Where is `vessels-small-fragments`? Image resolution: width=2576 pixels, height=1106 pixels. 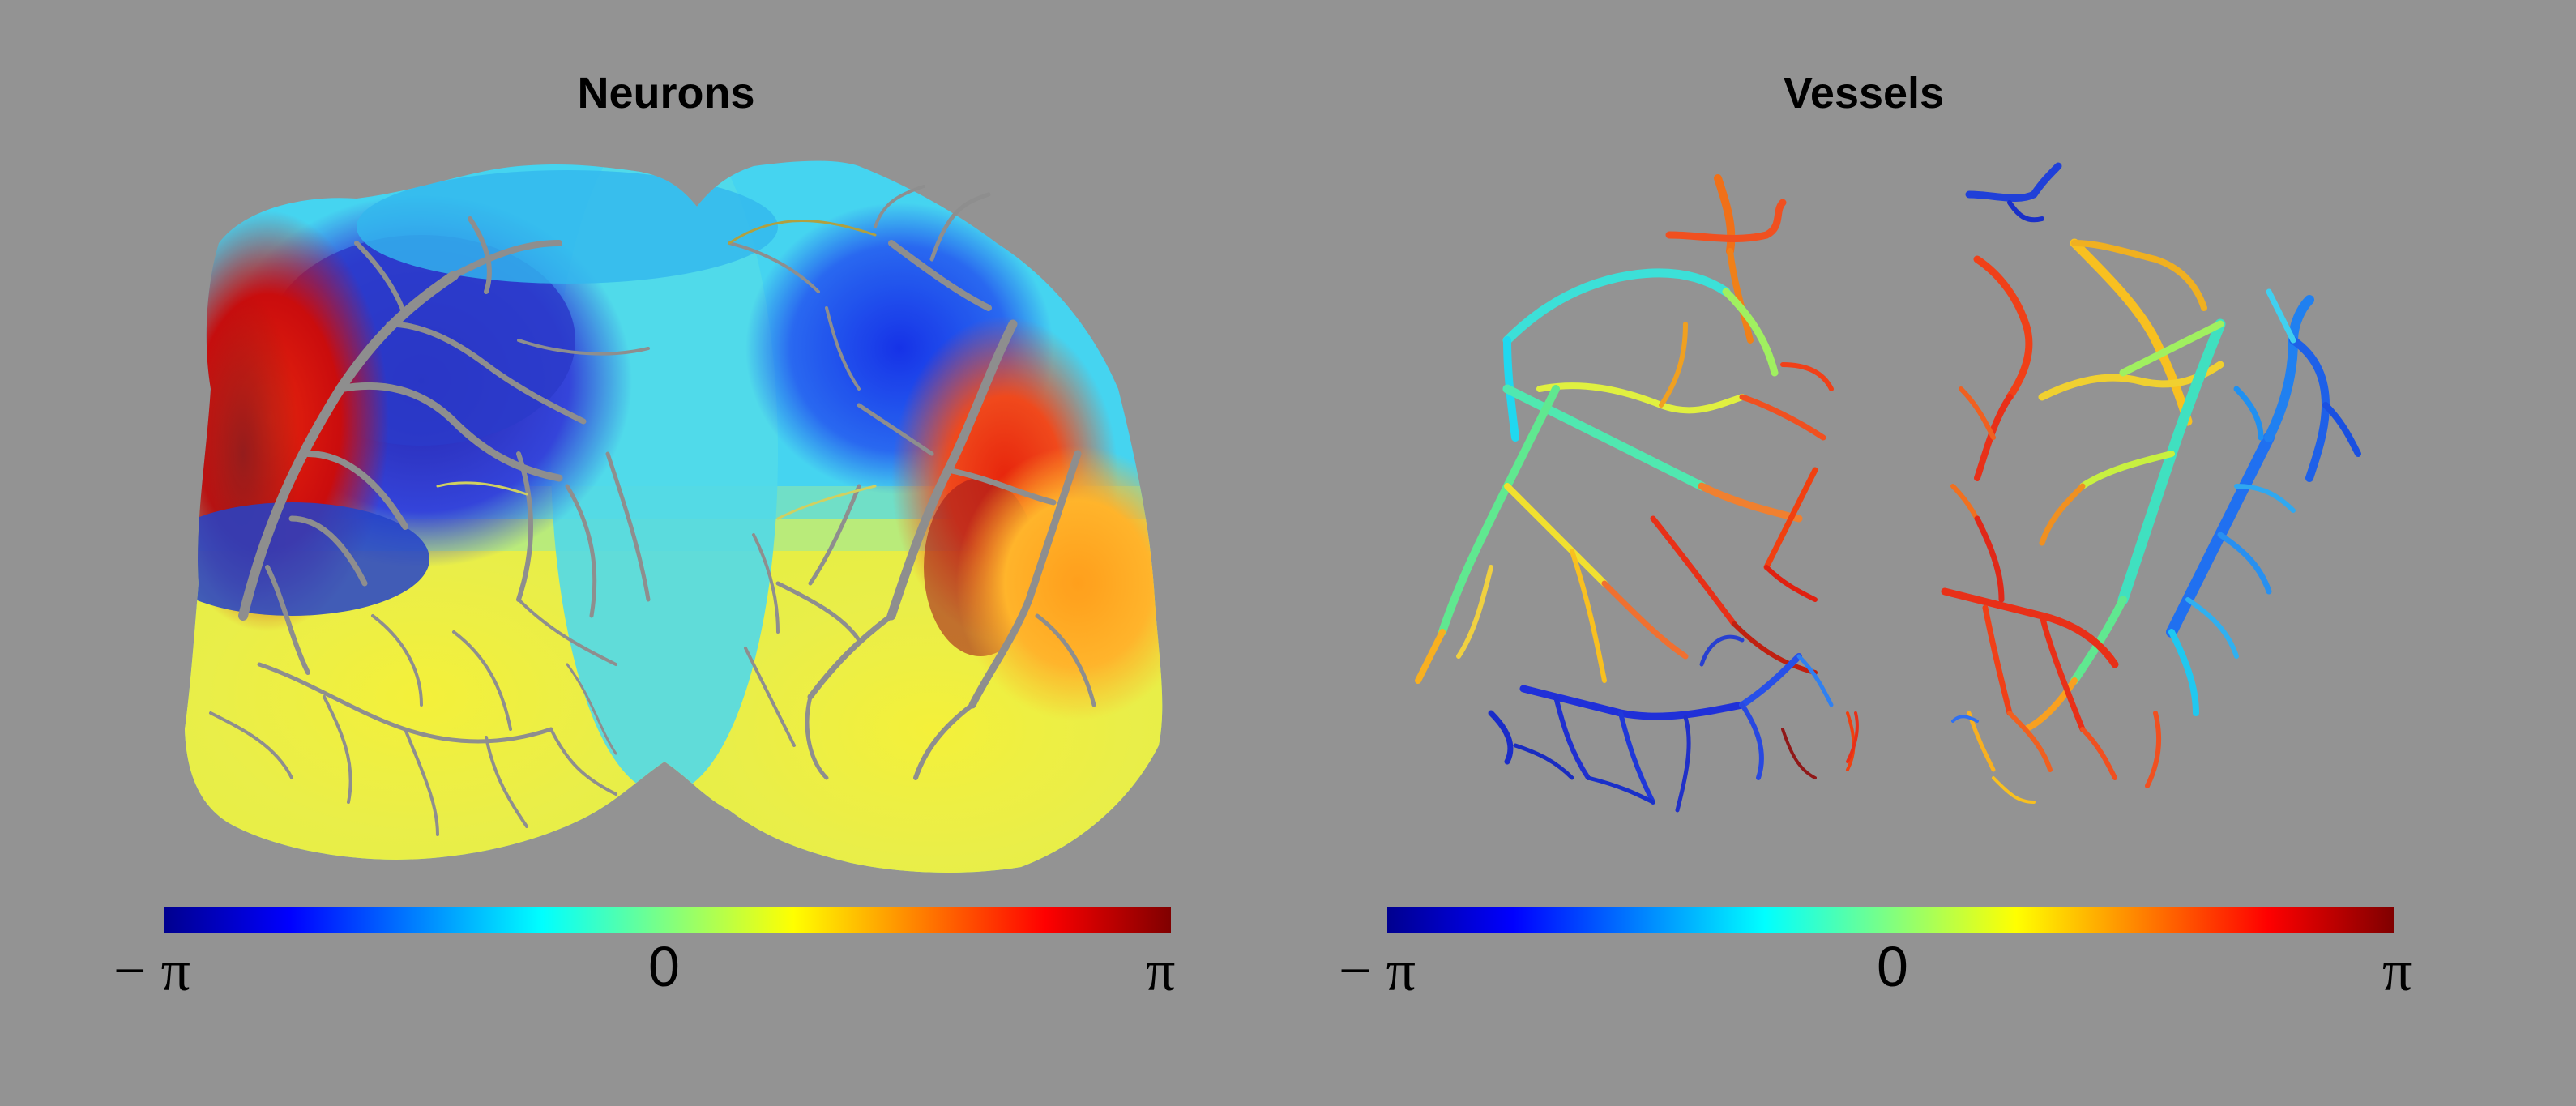
vessels-small-fragments is located at coordinates (1852, 737).